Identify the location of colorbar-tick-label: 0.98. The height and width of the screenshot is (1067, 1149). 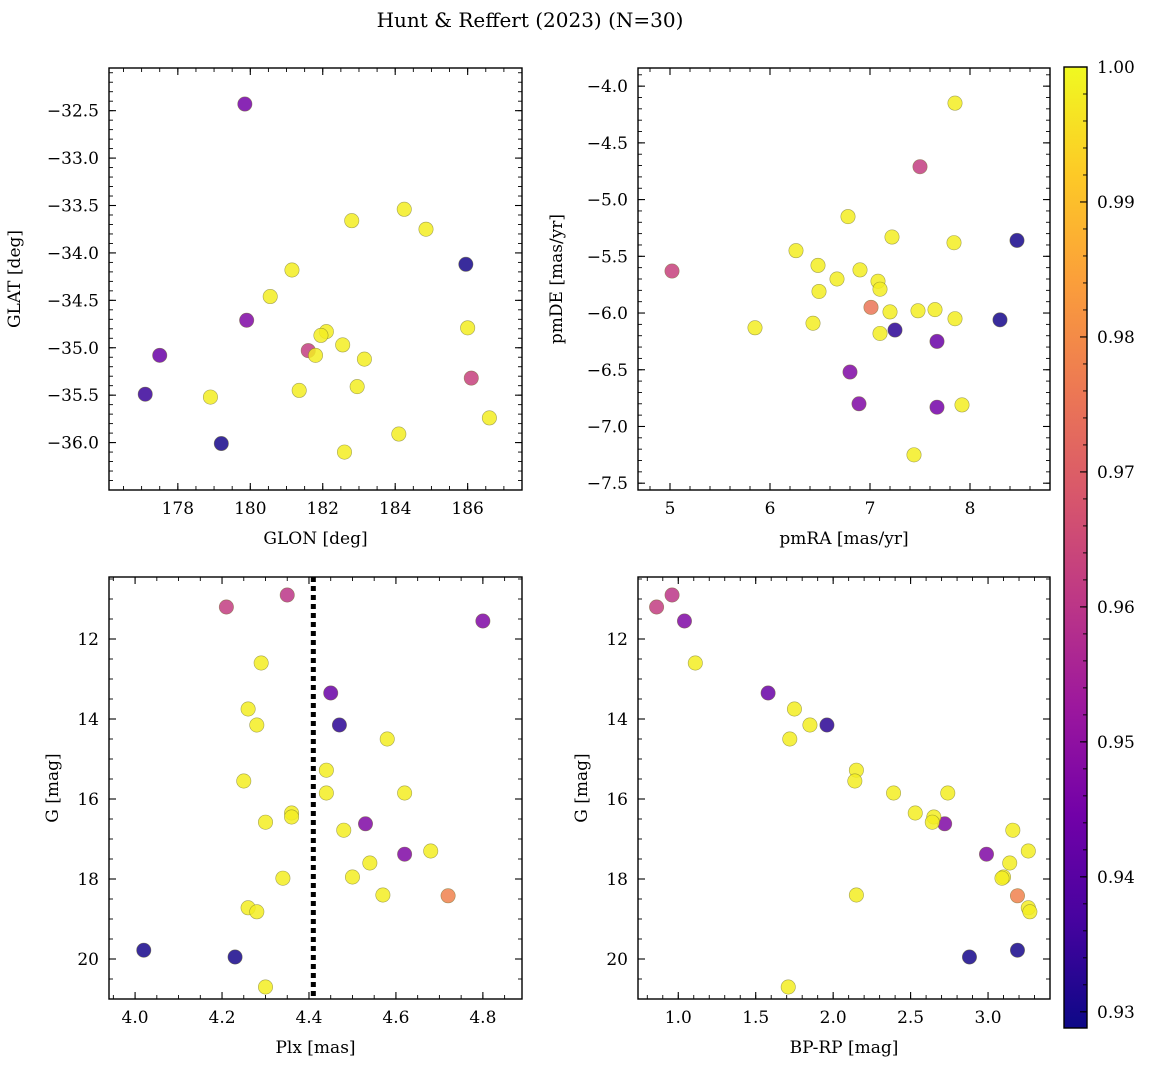
(1116, 338).